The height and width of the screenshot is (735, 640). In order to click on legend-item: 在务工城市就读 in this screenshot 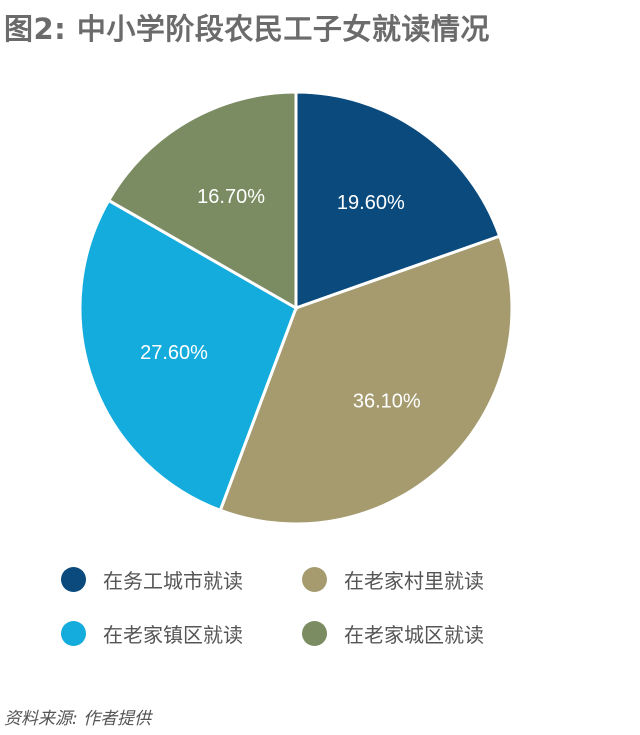, I will do `click(152, 579)`.